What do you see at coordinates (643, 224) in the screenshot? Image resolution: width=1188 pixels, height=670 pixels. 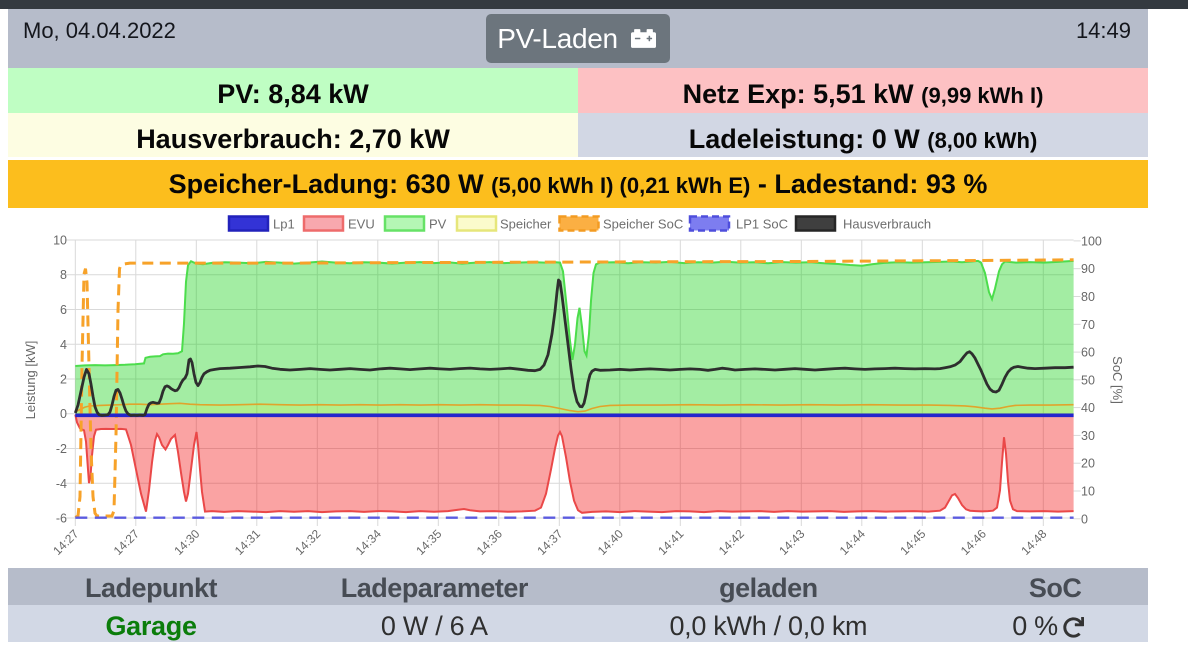 I see `svg-text: Speicher SoC` at bounding box center [643, 224].